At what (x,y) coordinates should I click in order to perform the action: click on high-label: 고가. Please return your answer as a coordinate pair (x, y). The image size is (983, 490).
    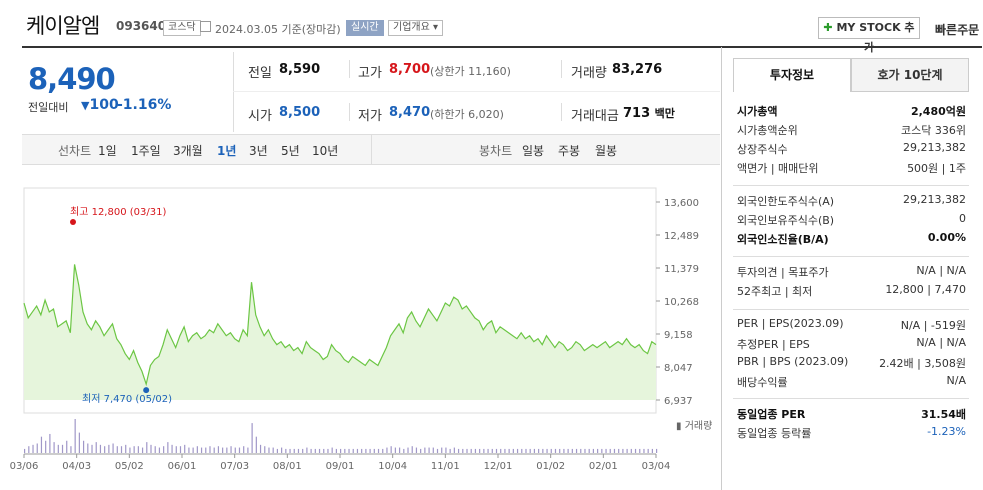
    Looking at the image, I should click on (370, 73).